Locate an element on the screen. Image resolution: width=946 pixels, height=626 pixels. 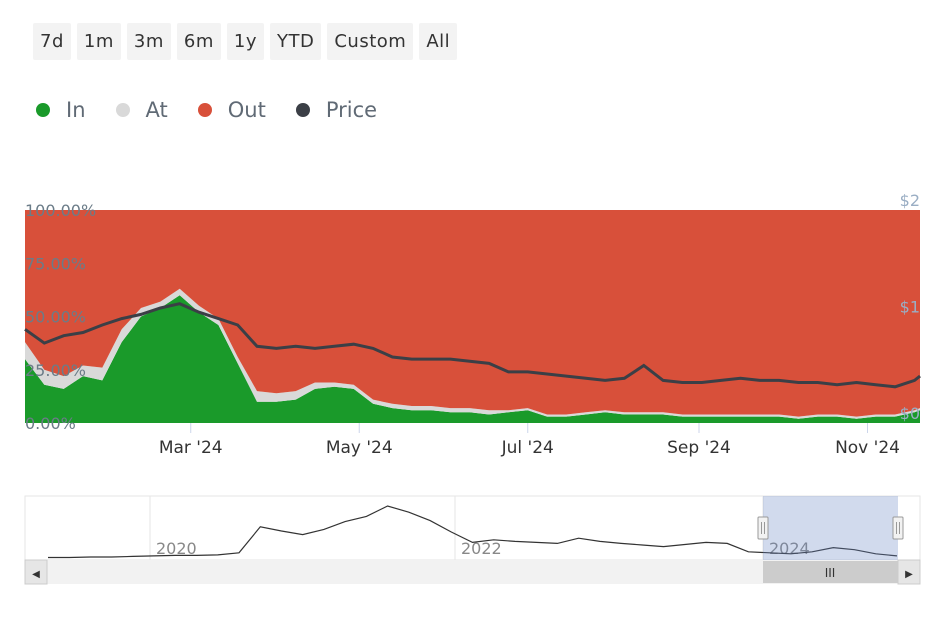
y-axis-left-tick: 100.00% is located at coordinates (60, 210).